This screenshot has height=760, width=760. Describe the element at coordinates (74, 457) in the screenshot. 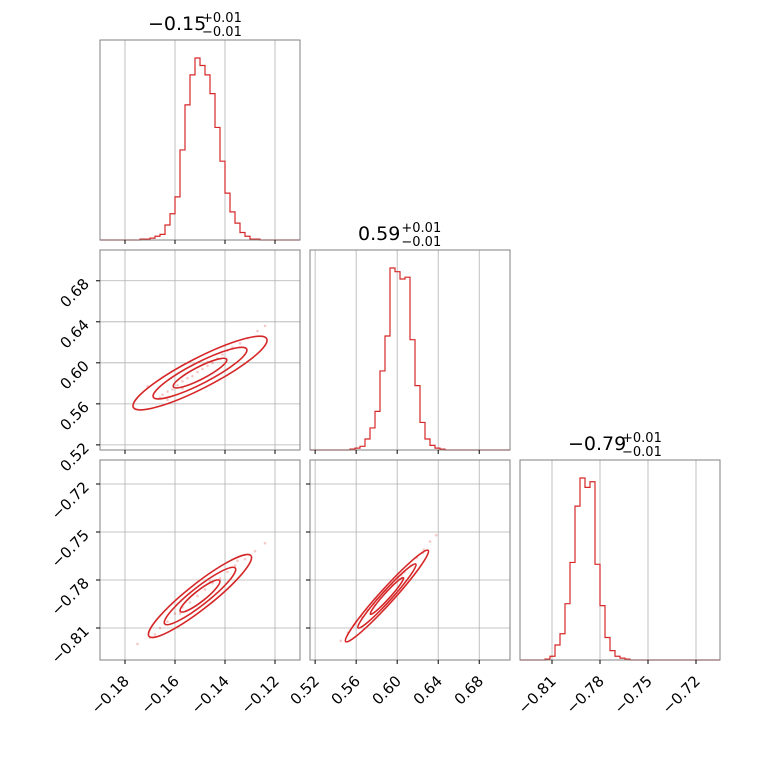

I see `y-tick-label-1-0: 0.52` at that location.